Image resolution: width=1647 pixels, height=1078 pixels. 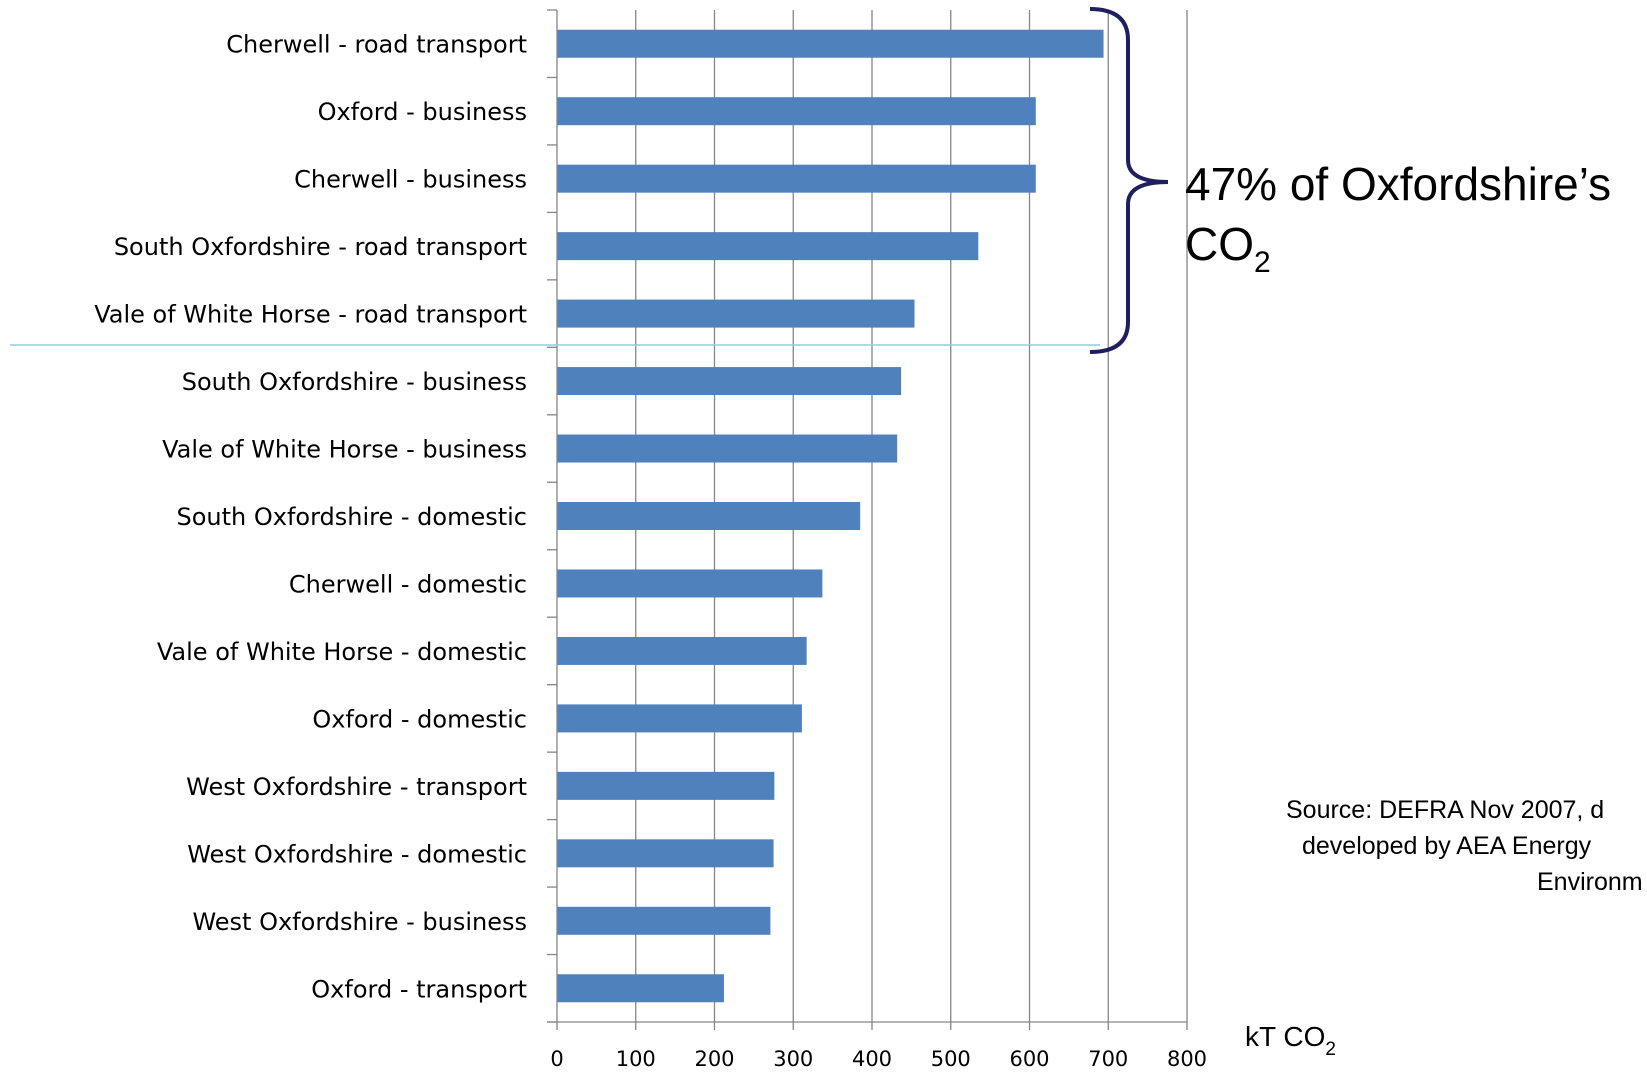 I want to click on x-axis-unit-label: kT CO2, so click(x=1290, y=1040).